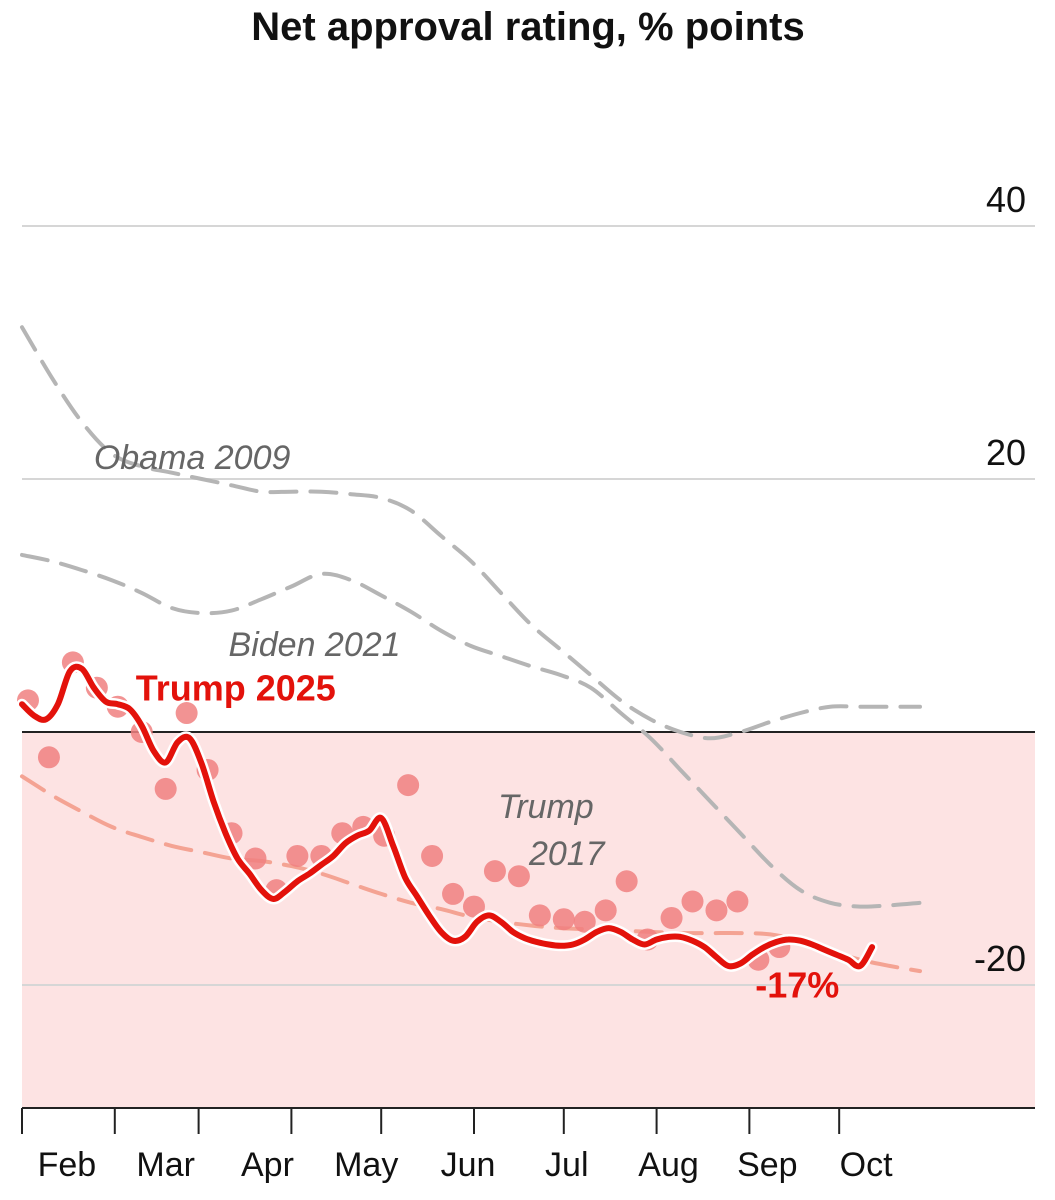 This screenshot has height=1200, width=1055. I want to click on x-tick-label-aug: Aug, so click(668, 1165).